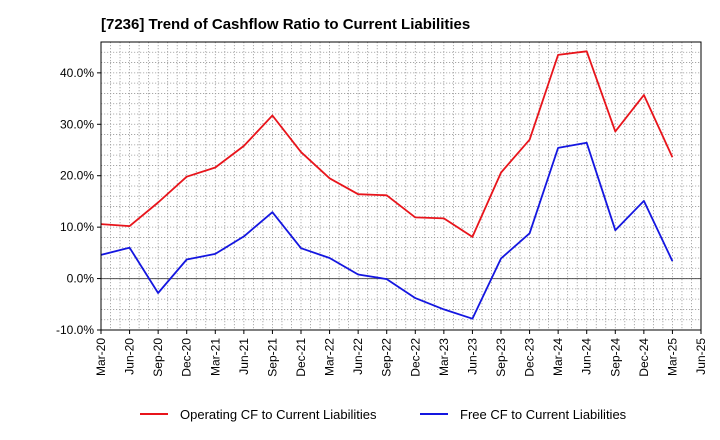 This screenshot has height=440, width=720. I want to click on y-tick-label: 30.0%, so click(77, 124).